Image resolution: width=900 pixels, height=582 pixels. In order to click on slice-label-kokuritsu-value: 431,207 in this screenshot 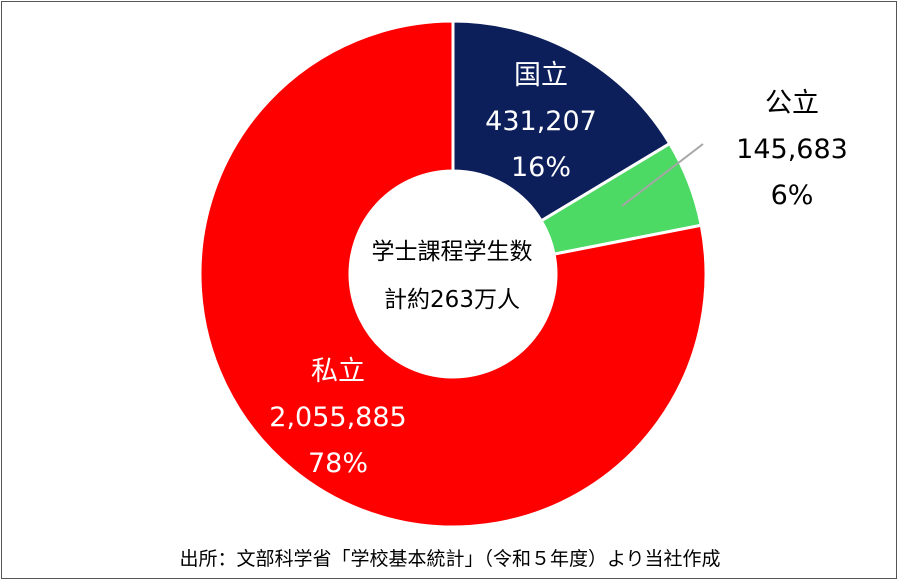, I will do `click(541, 121)`.